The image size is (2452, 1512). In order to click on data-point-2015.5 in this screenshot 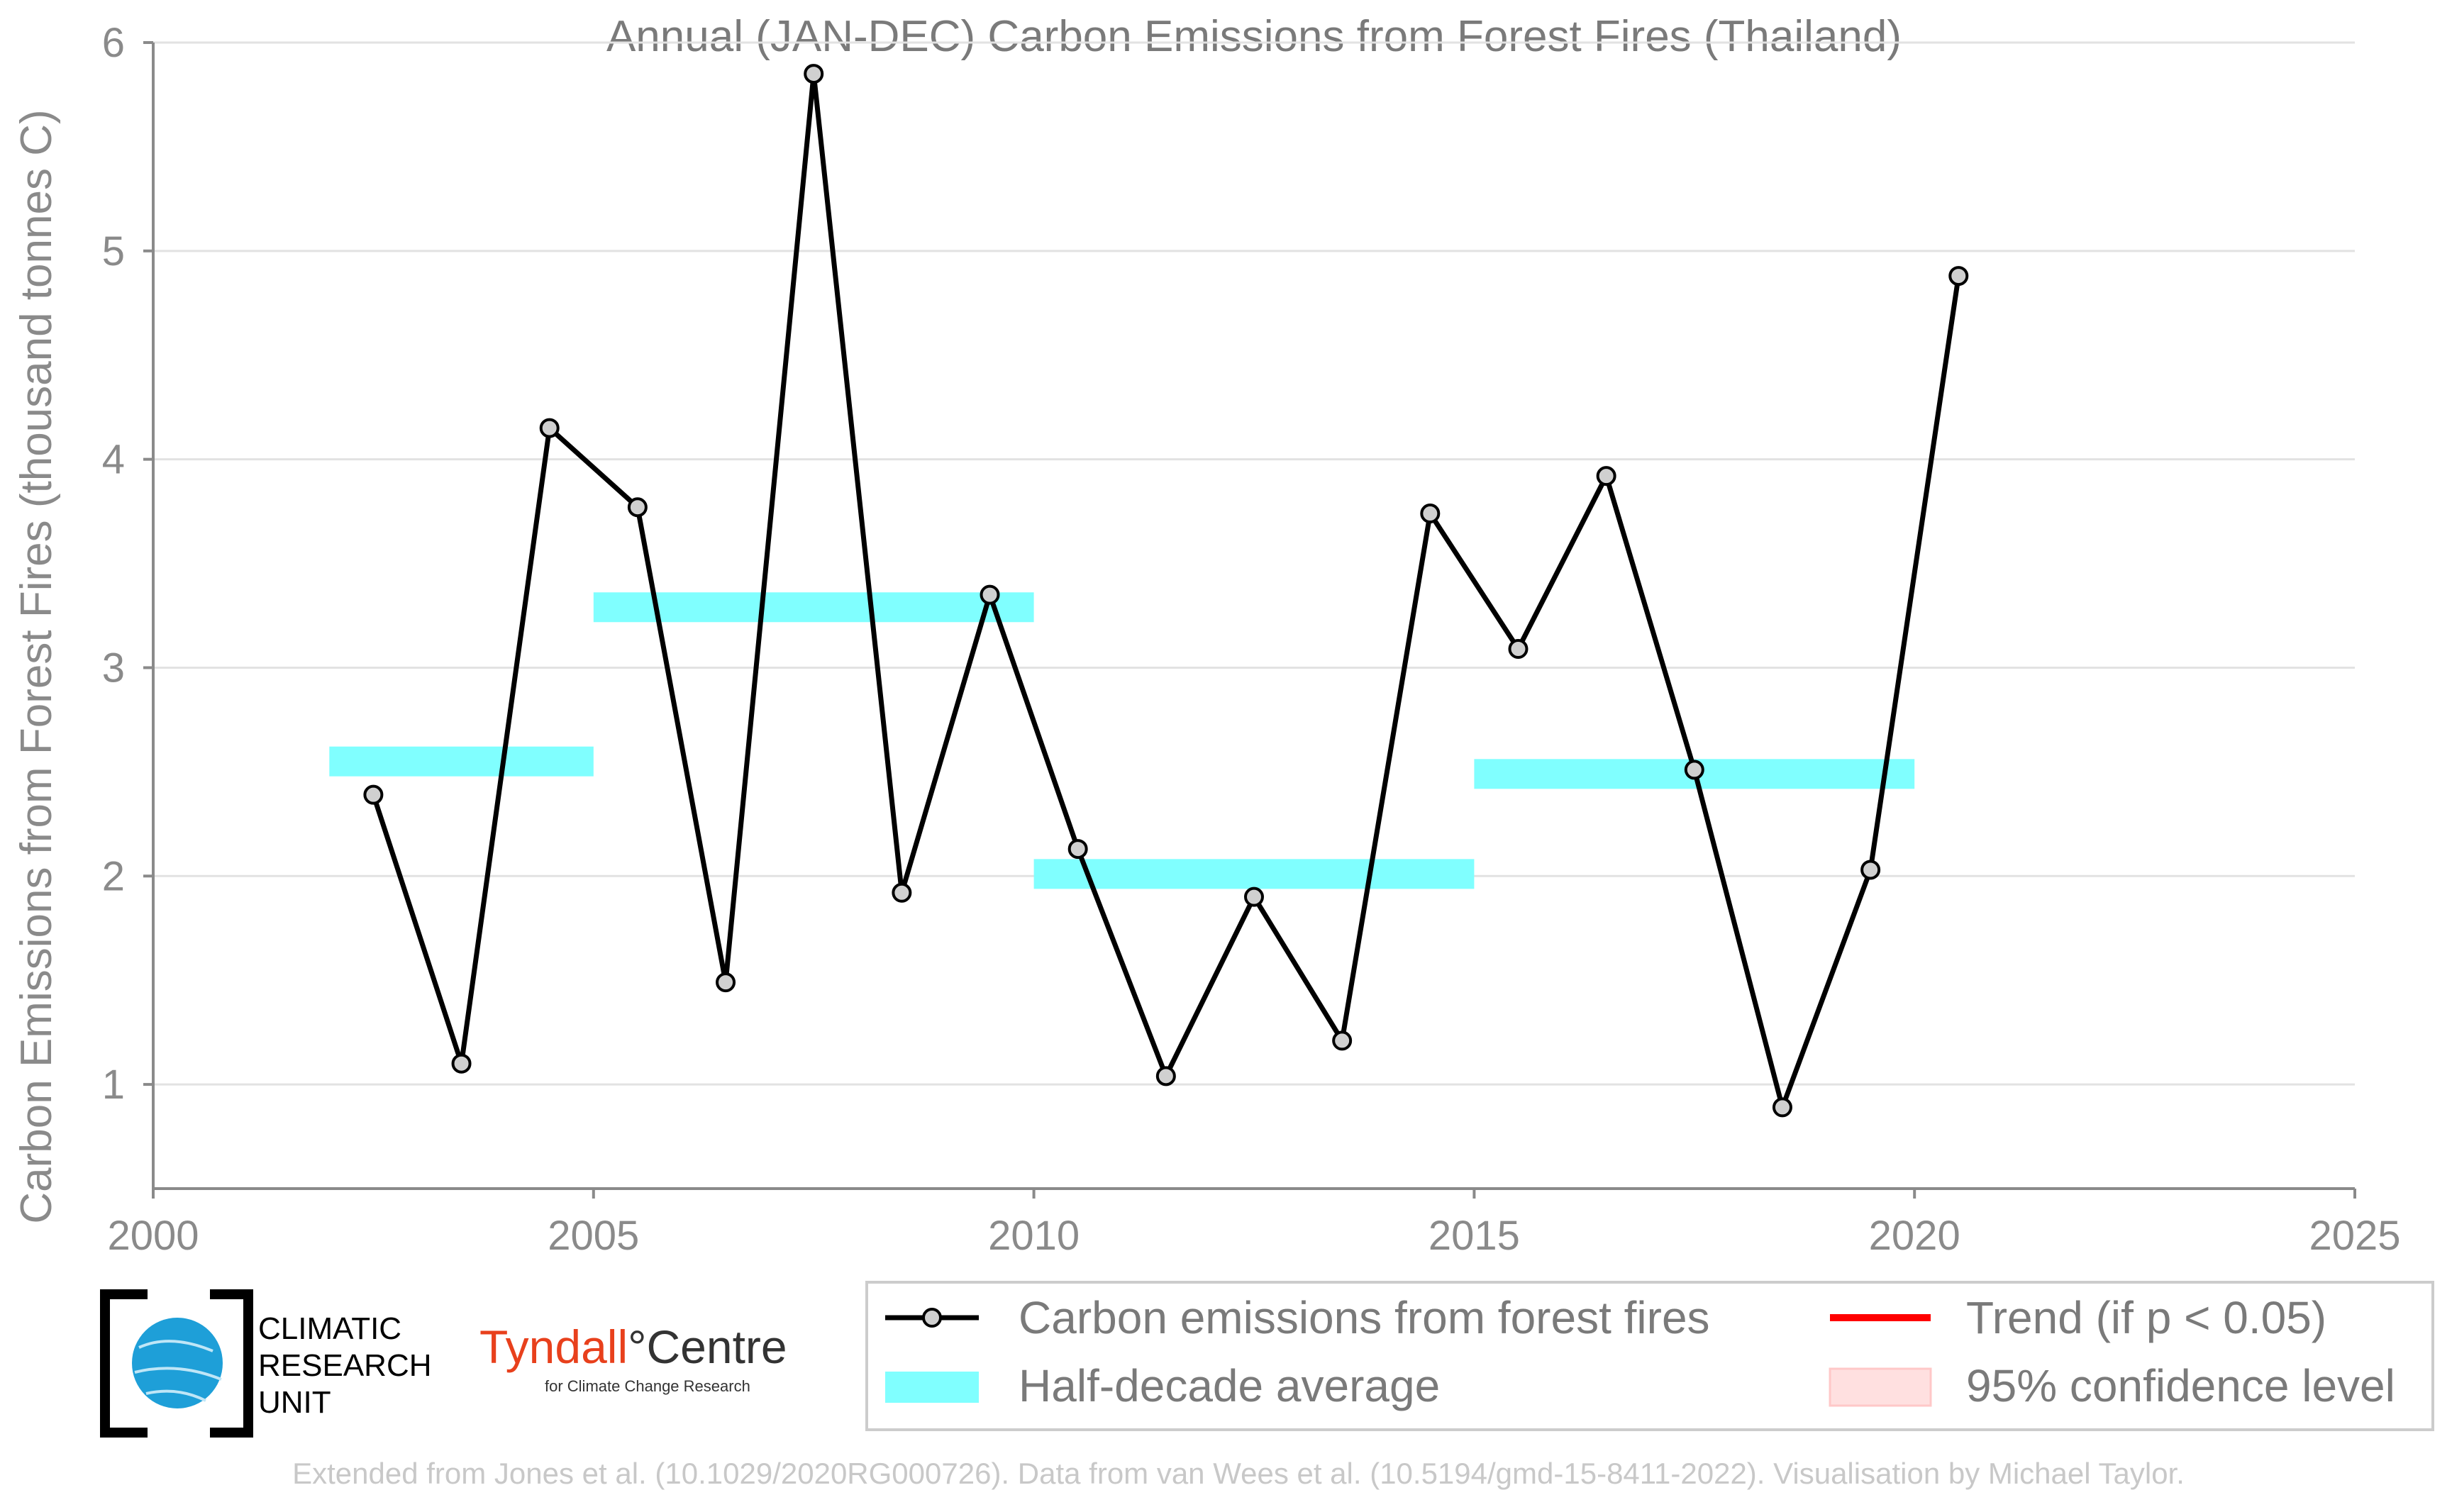, I will do `click(1518, 649)`.